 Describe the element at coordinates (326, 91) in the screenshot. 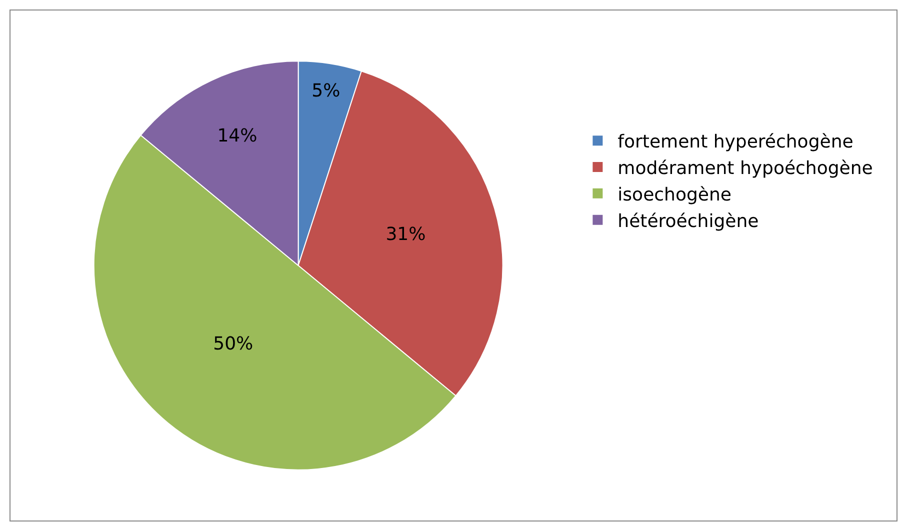

I see `data-label: 5%` at that location.